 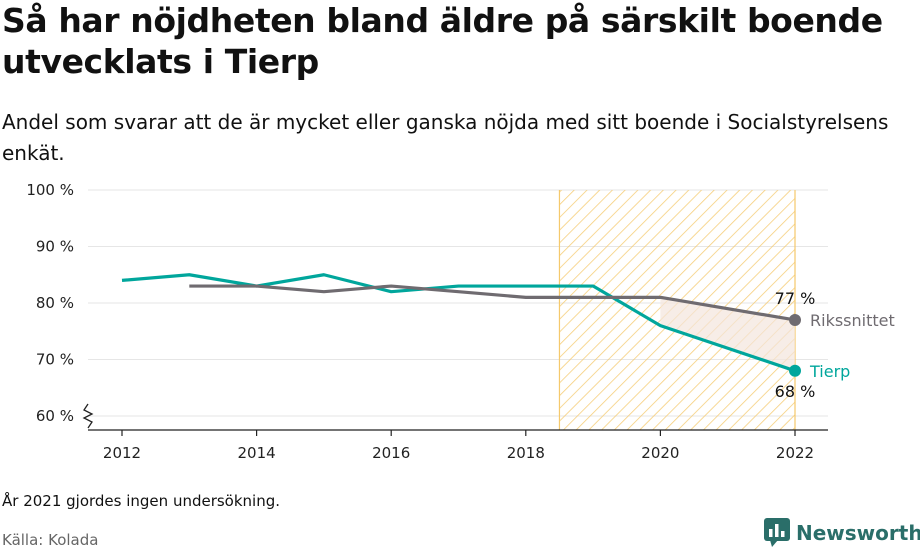 What do you see at coordinates (492, 303) in the screenshot?
I see `series-line-rikssnittet` at bounding box center [492, 303].